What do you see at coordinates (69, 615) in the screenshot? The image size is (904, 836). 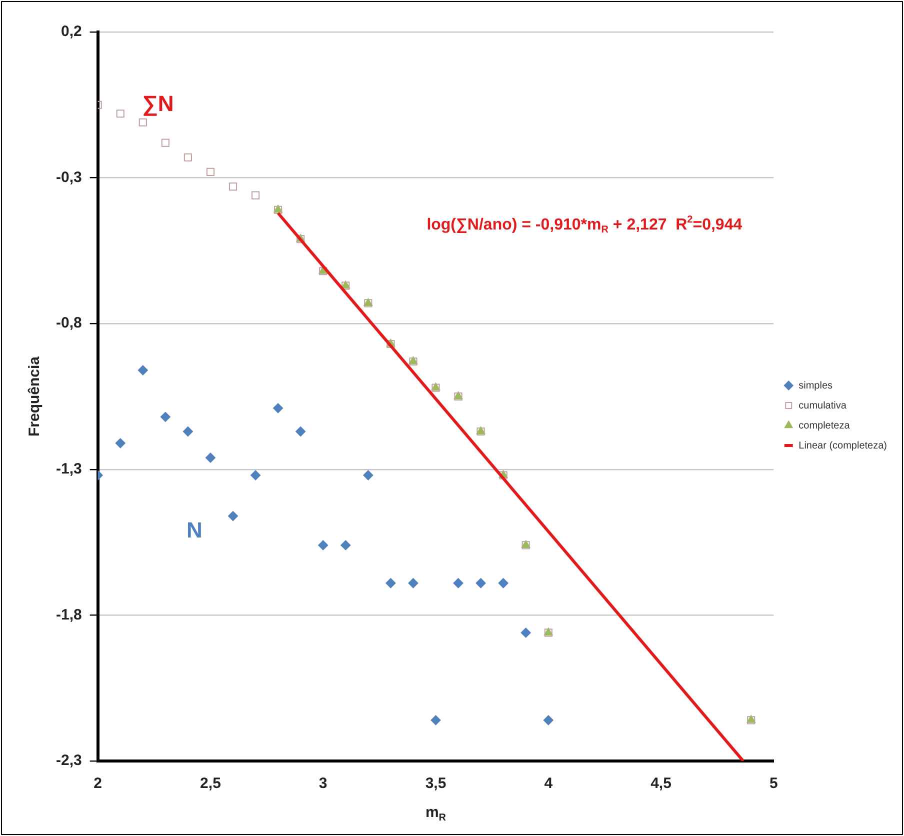 I see `y-tick-label: -1,8` at bounding box center [69, 615].